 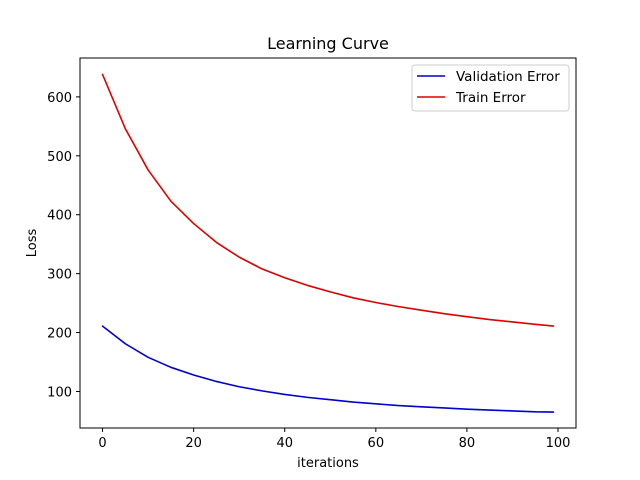 What do you see at coordinates (334, 439) in the screenshot?
I see `x-axis: 0 20 40 60 80 100` at bounding box center [334, 439].